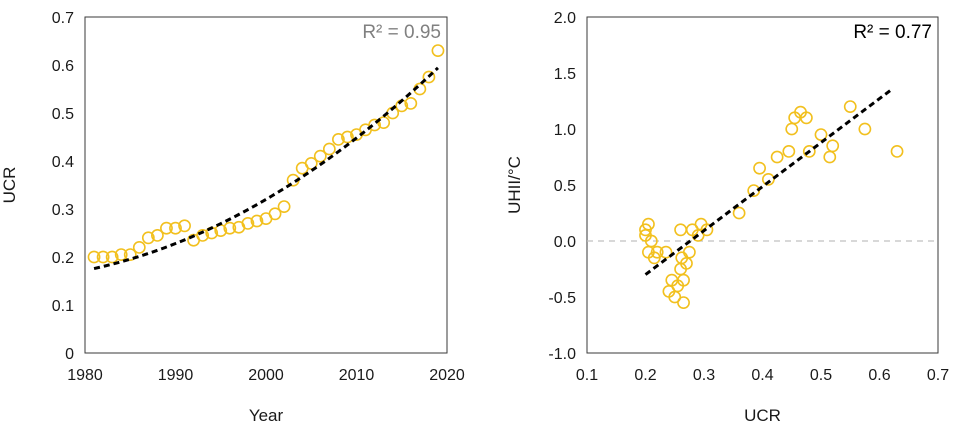  What do you see at coordinates (85, 375) in the screenshot?
I see `x-tick-label: 1980` at bounding box center [85, 375].